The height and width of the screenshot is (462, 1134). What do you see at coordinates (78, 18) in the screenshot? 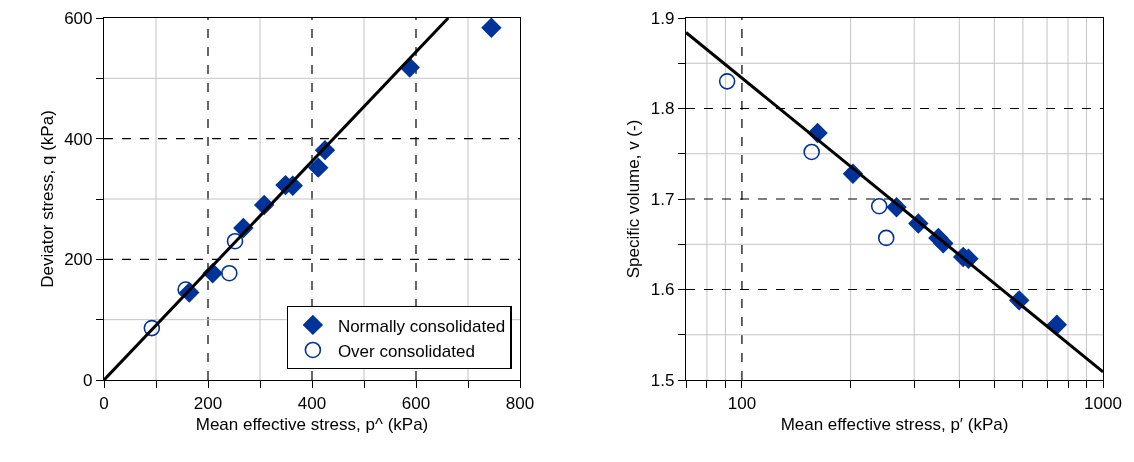
I see `y-tick-label: 600` at bounding box center [78, 18].